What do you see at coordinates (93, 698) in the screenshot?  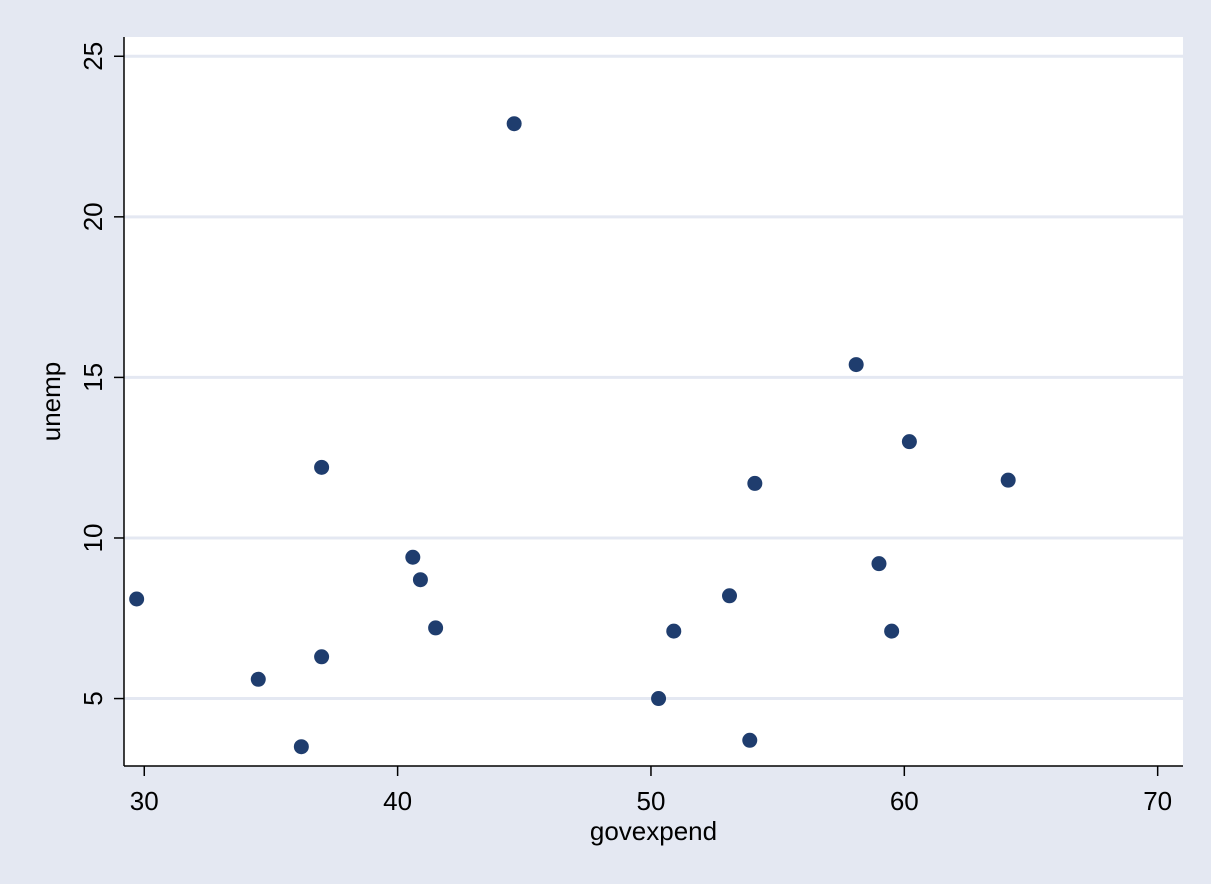 I see `y-tick-label-5: 5` at bounding box center [93, 698].